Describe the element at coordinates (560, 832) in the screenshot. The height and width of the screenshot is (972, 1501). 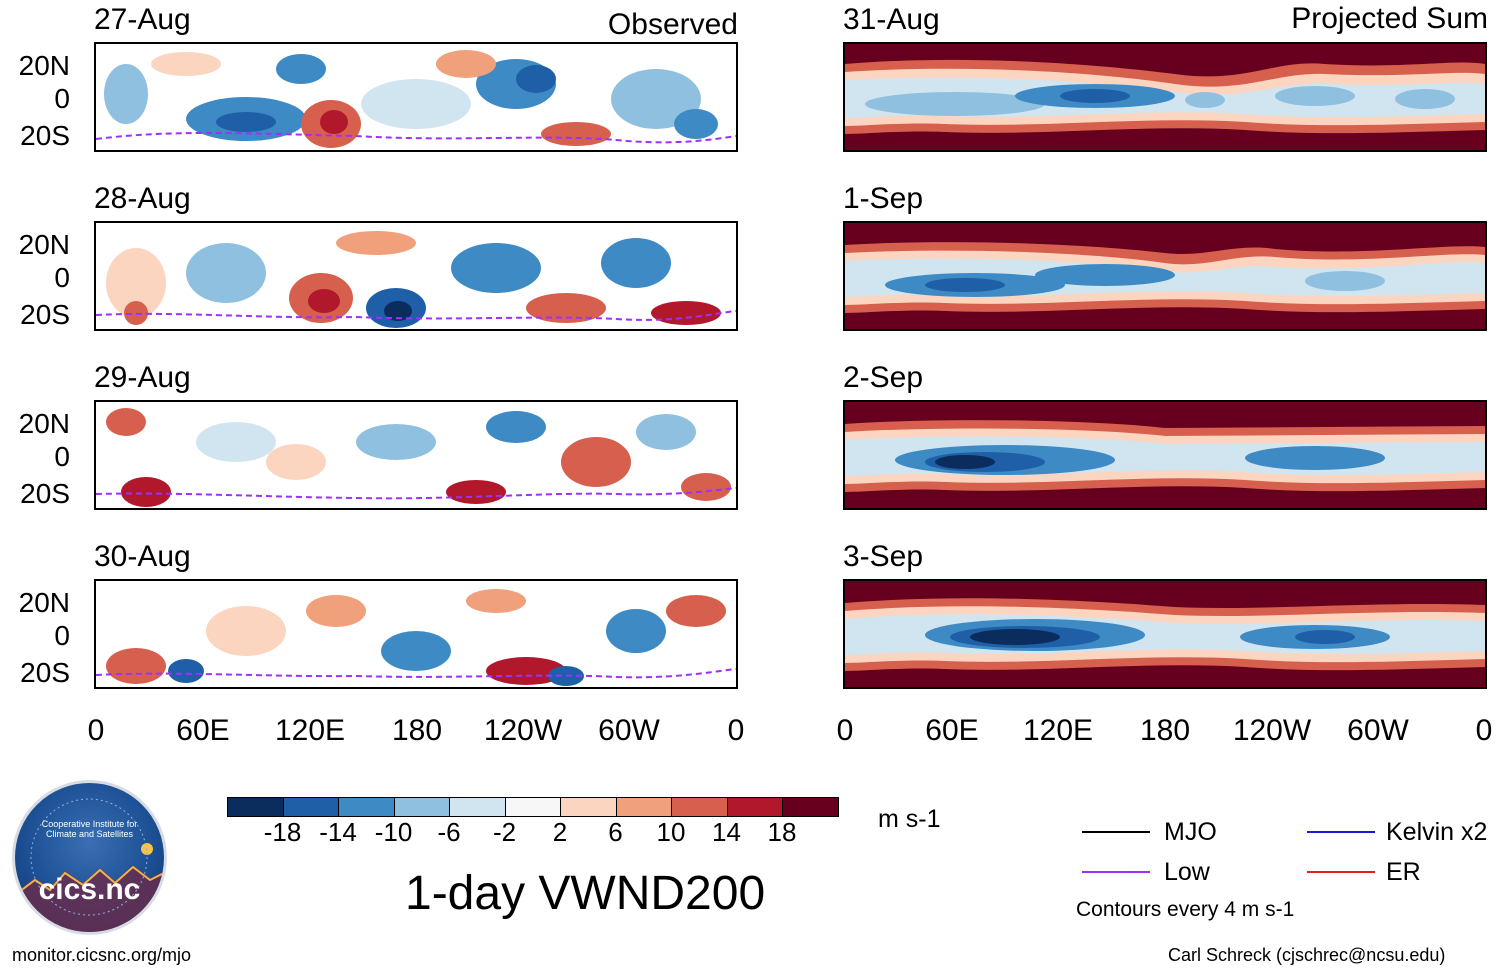
I see `colorbar-tick-5: 2` at that location.